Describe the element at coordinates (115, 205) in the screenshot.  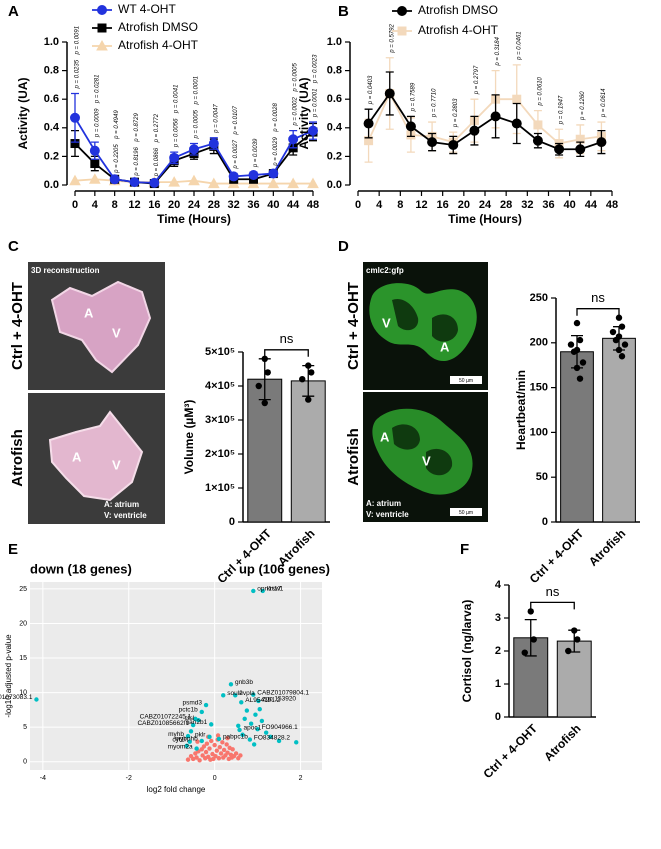
I see `x-tick-label: 8` at that location.